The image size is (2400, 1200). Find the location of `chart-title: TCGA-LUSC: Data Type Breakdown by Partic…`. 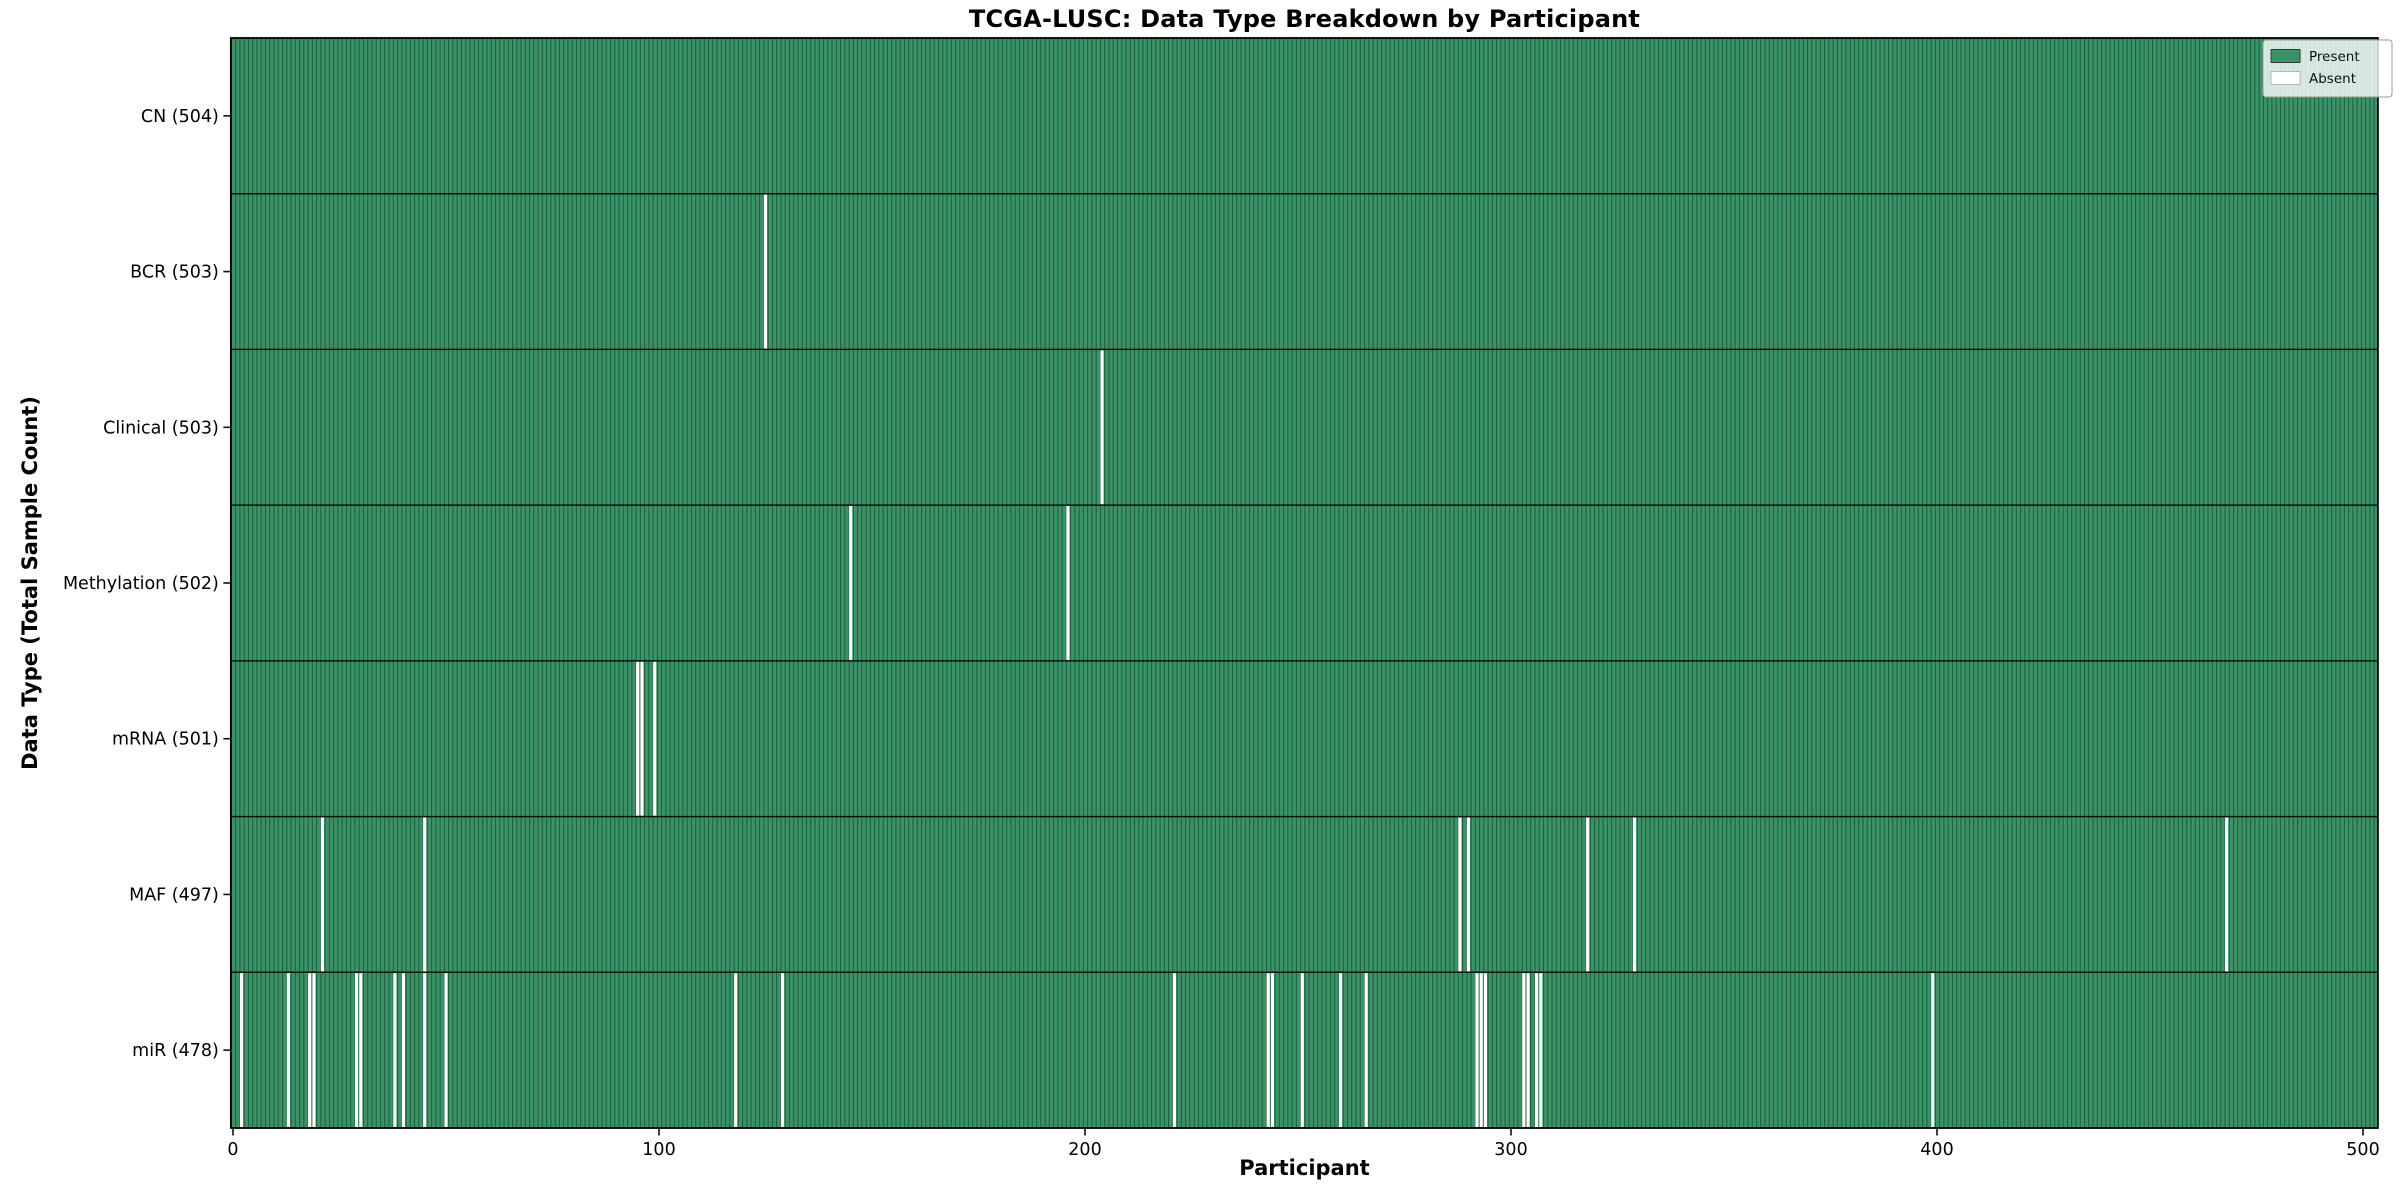

chart-title: TCGA-LUSC: Data Type Breakdown by Partic… is located at coordinates (1304, 19).